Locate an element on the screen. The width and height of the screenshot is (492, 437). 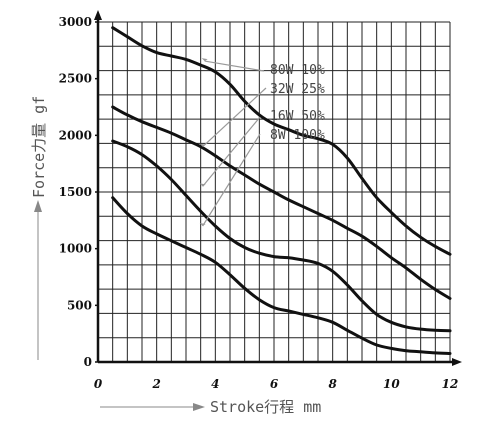
x-tick-label: 12 is located at coordinates (450, 384).